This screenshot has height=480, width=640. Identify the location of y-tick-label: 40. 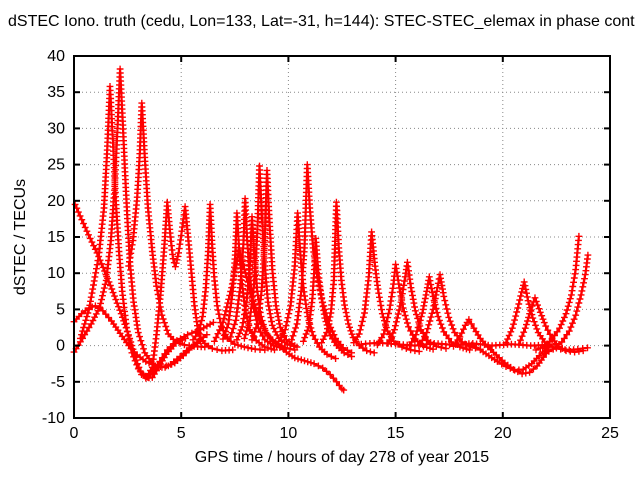
(56, 56).